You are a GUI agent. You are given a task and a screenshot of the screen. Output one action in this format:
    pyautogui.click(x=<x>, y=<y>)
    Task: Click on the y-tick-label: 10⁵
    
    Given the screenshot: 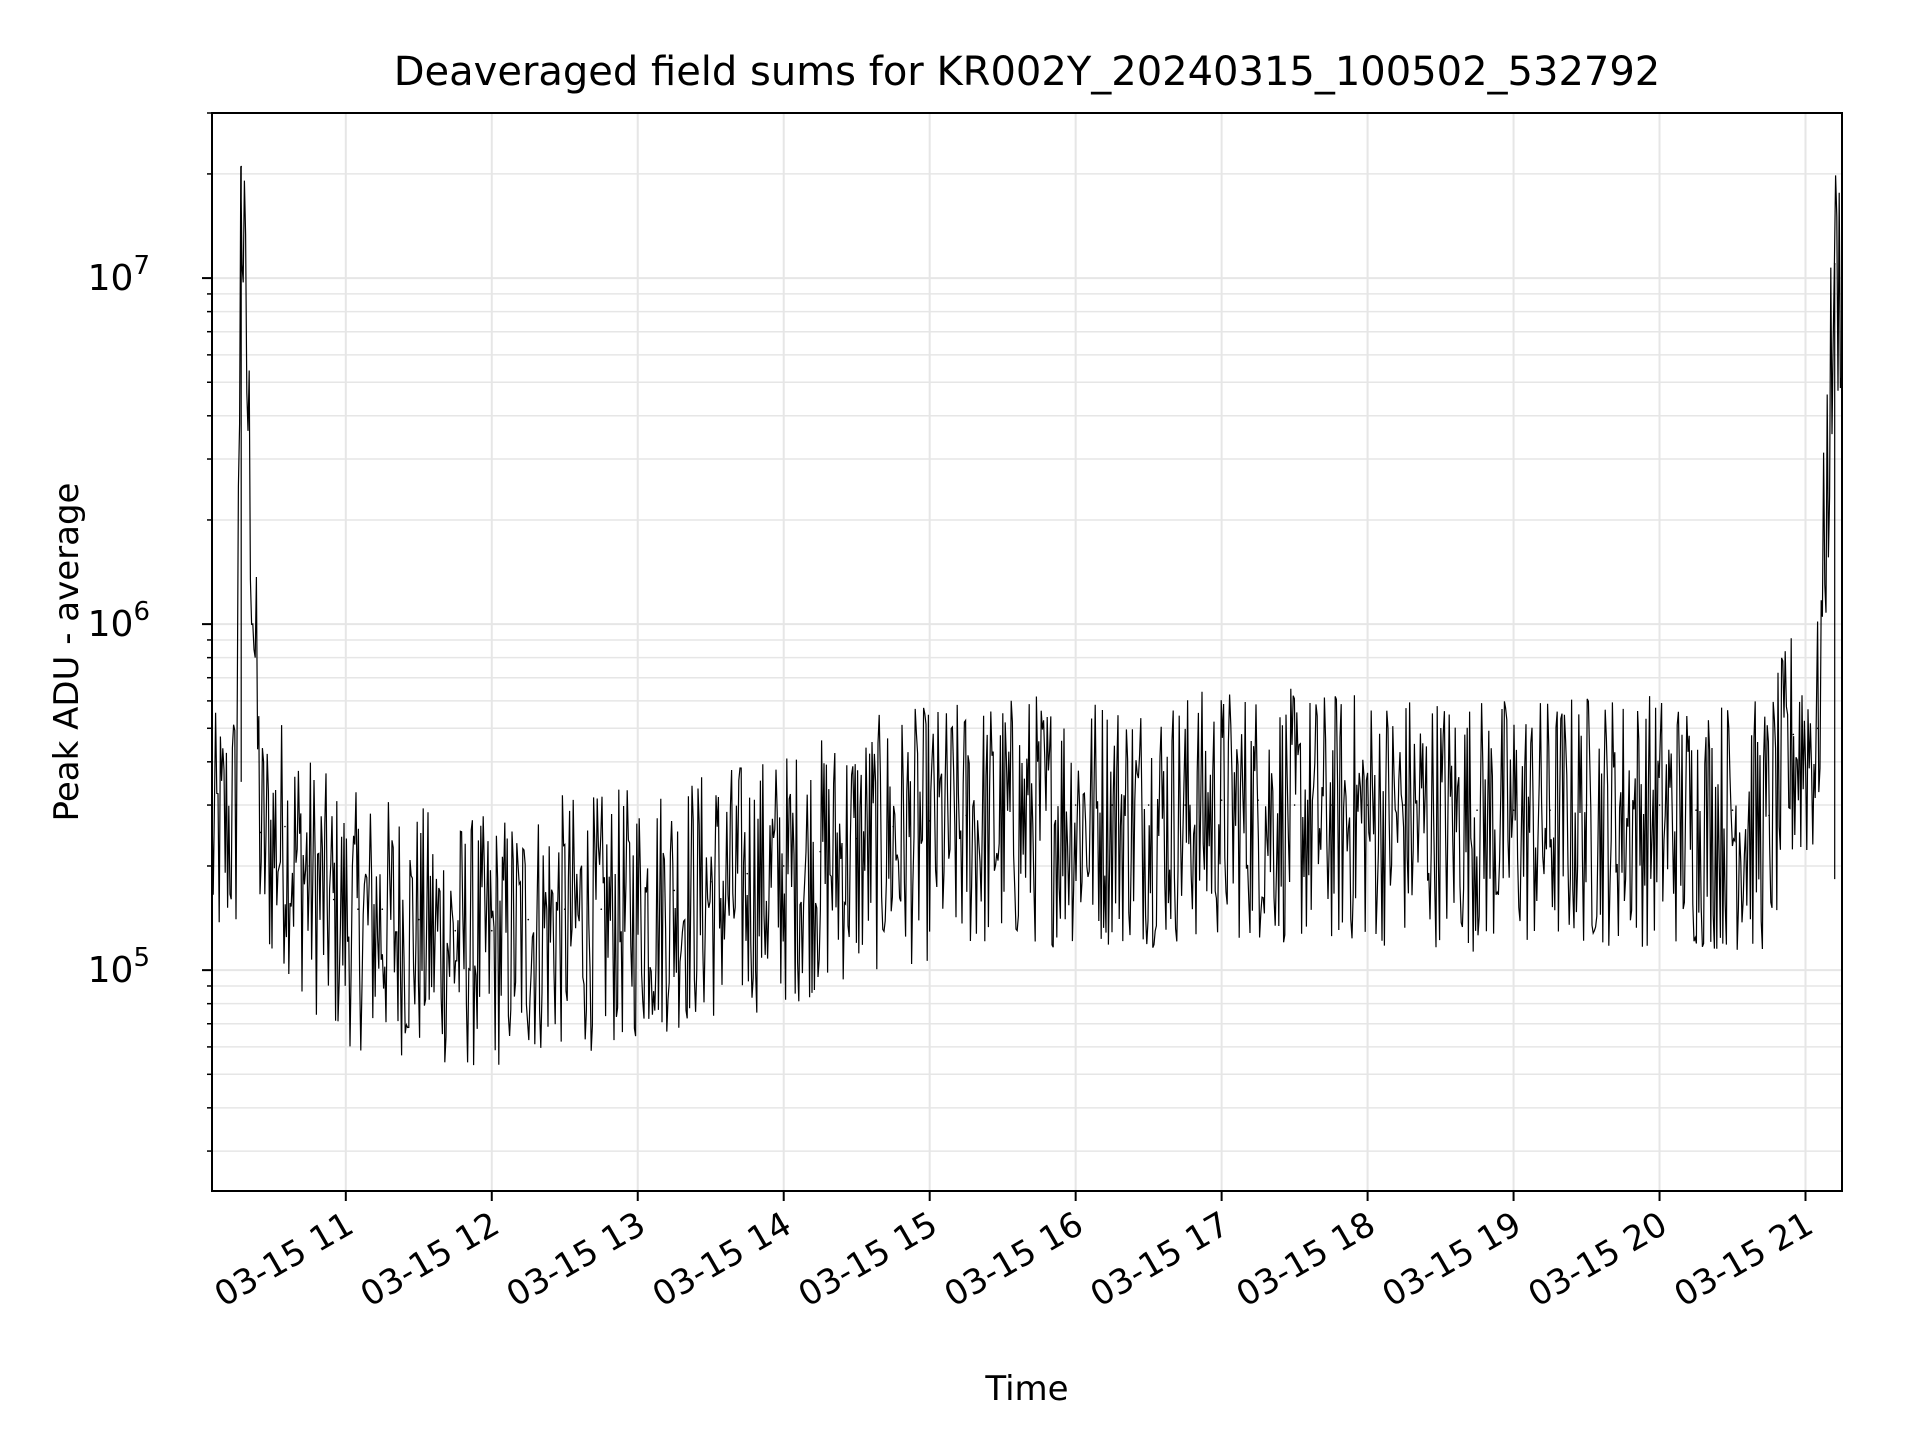 What is the action you would take?
    pyautogui.click(x=119, y=967)
    